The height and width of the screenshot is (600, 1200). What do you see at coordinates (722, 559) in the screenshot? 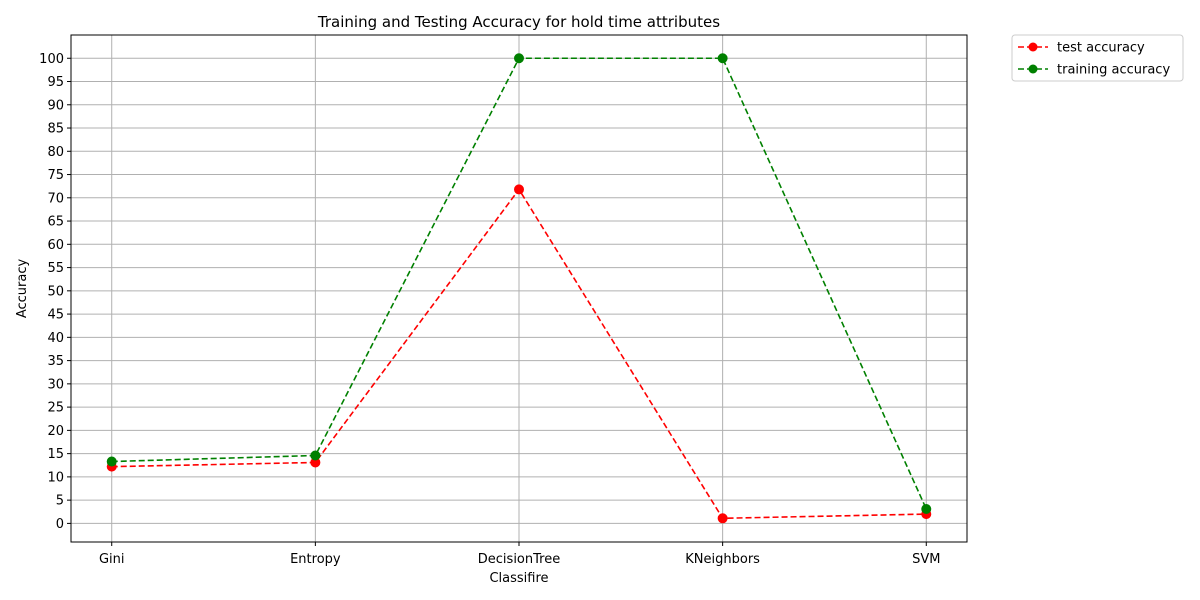
I see `x-tick-label: KNeighbors` at bounding box center [722, 559].